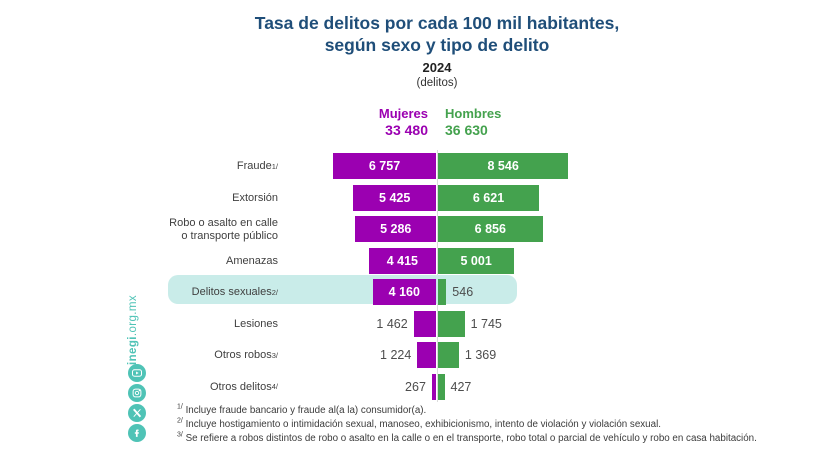  I want to click on chart-row-7: Otros delitos 4/267 427, so click(412, 388).